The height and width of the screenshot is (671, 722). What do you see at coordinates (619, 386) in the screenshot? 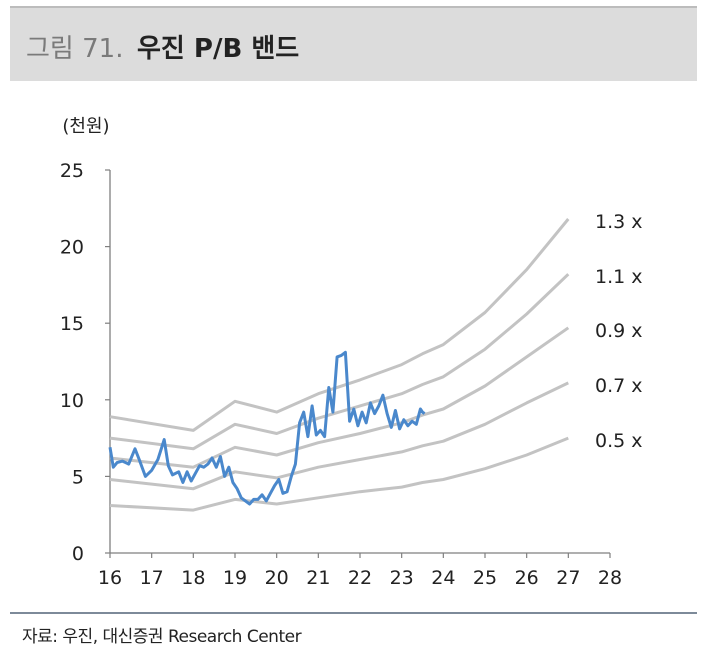
I see `band-label: 0.7 x` at bounding box center [619, 386].